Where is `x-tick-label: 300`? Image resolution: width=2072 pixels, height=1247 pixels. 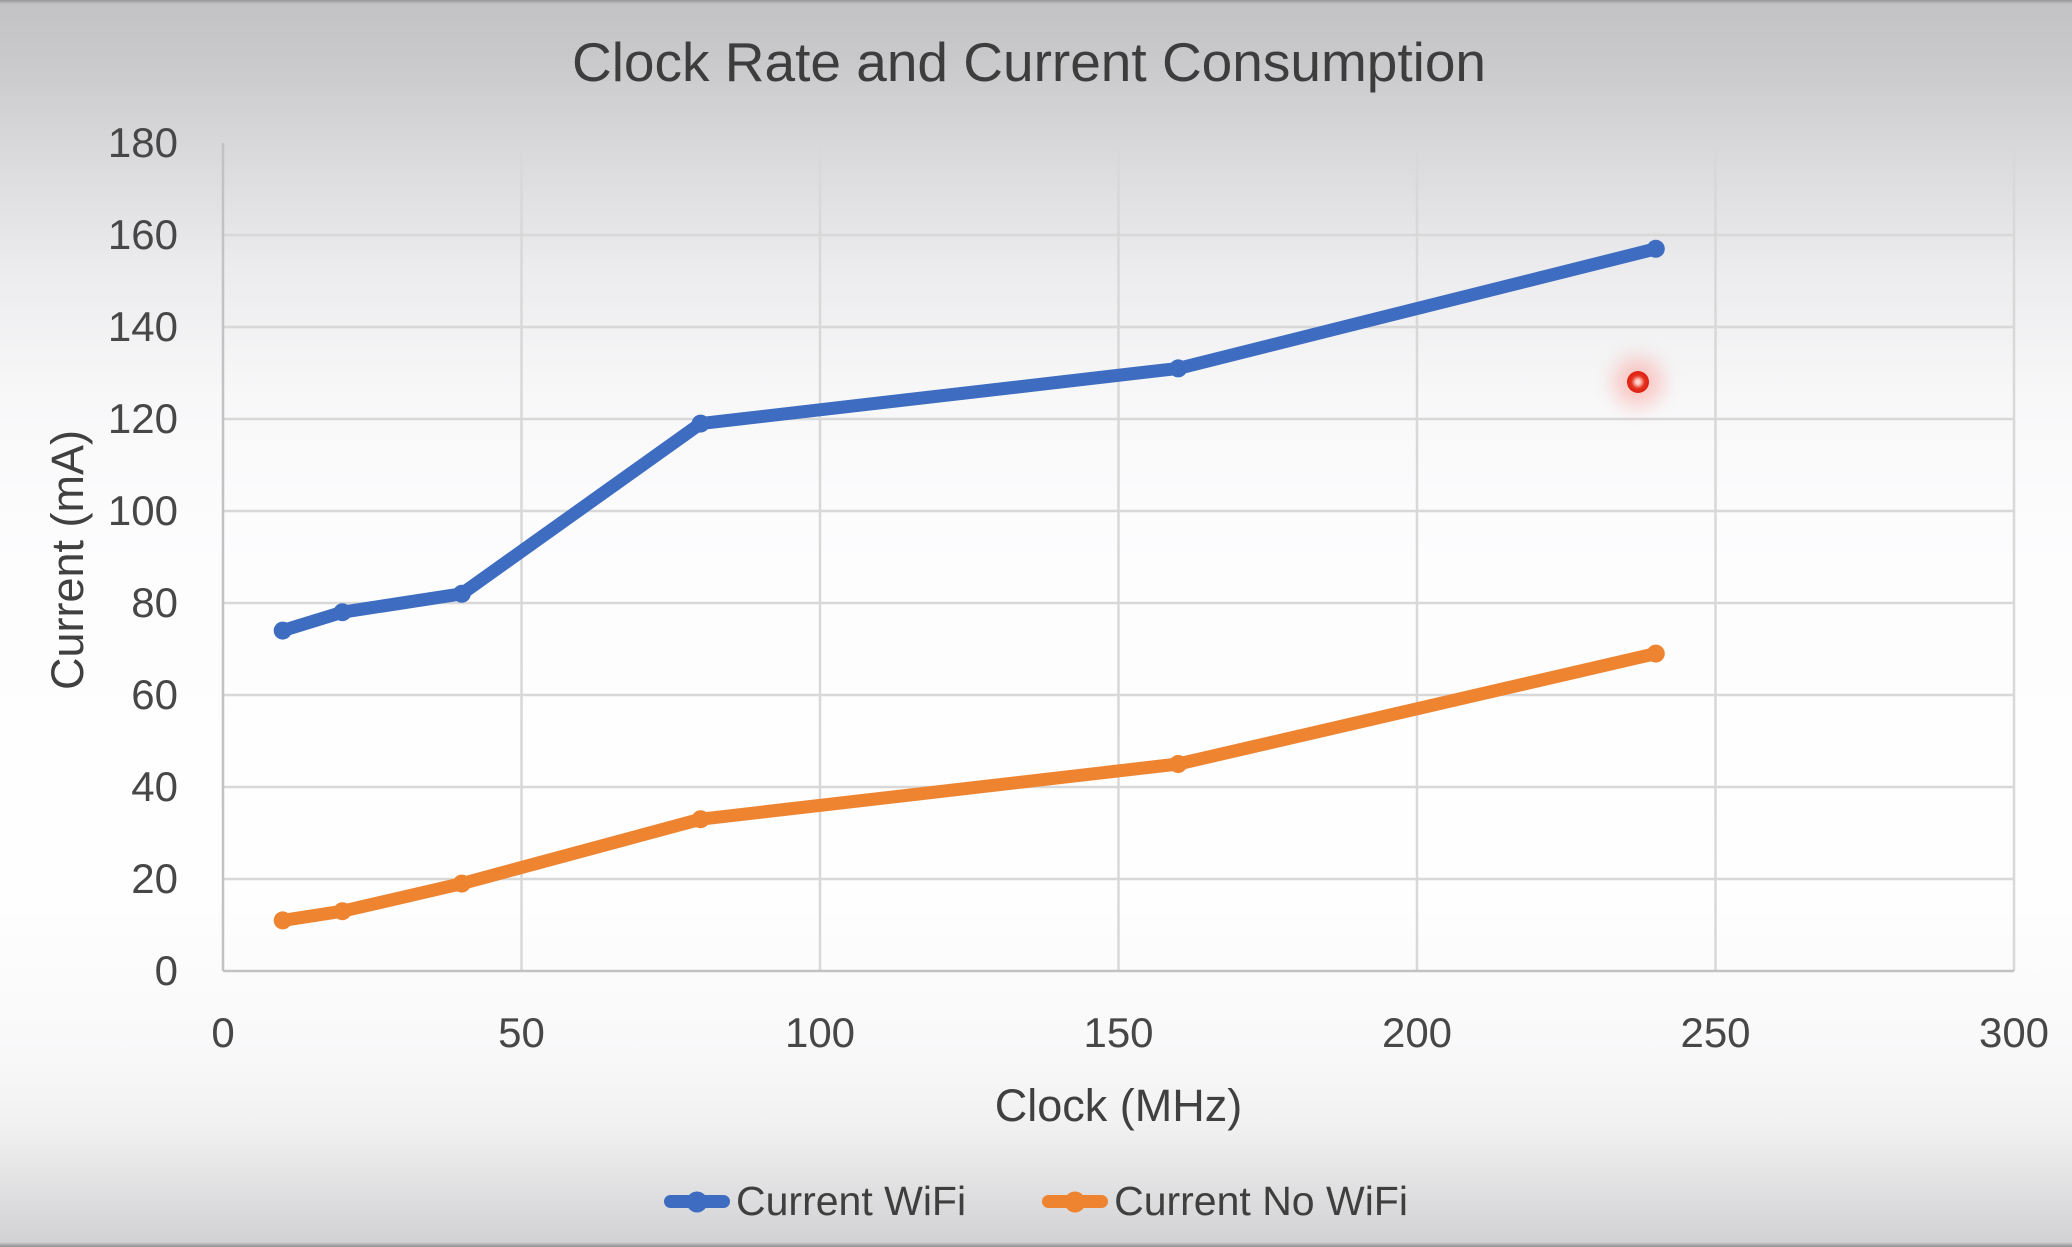
x-tick-label: 300 is located at coordinates (2014, 1032).